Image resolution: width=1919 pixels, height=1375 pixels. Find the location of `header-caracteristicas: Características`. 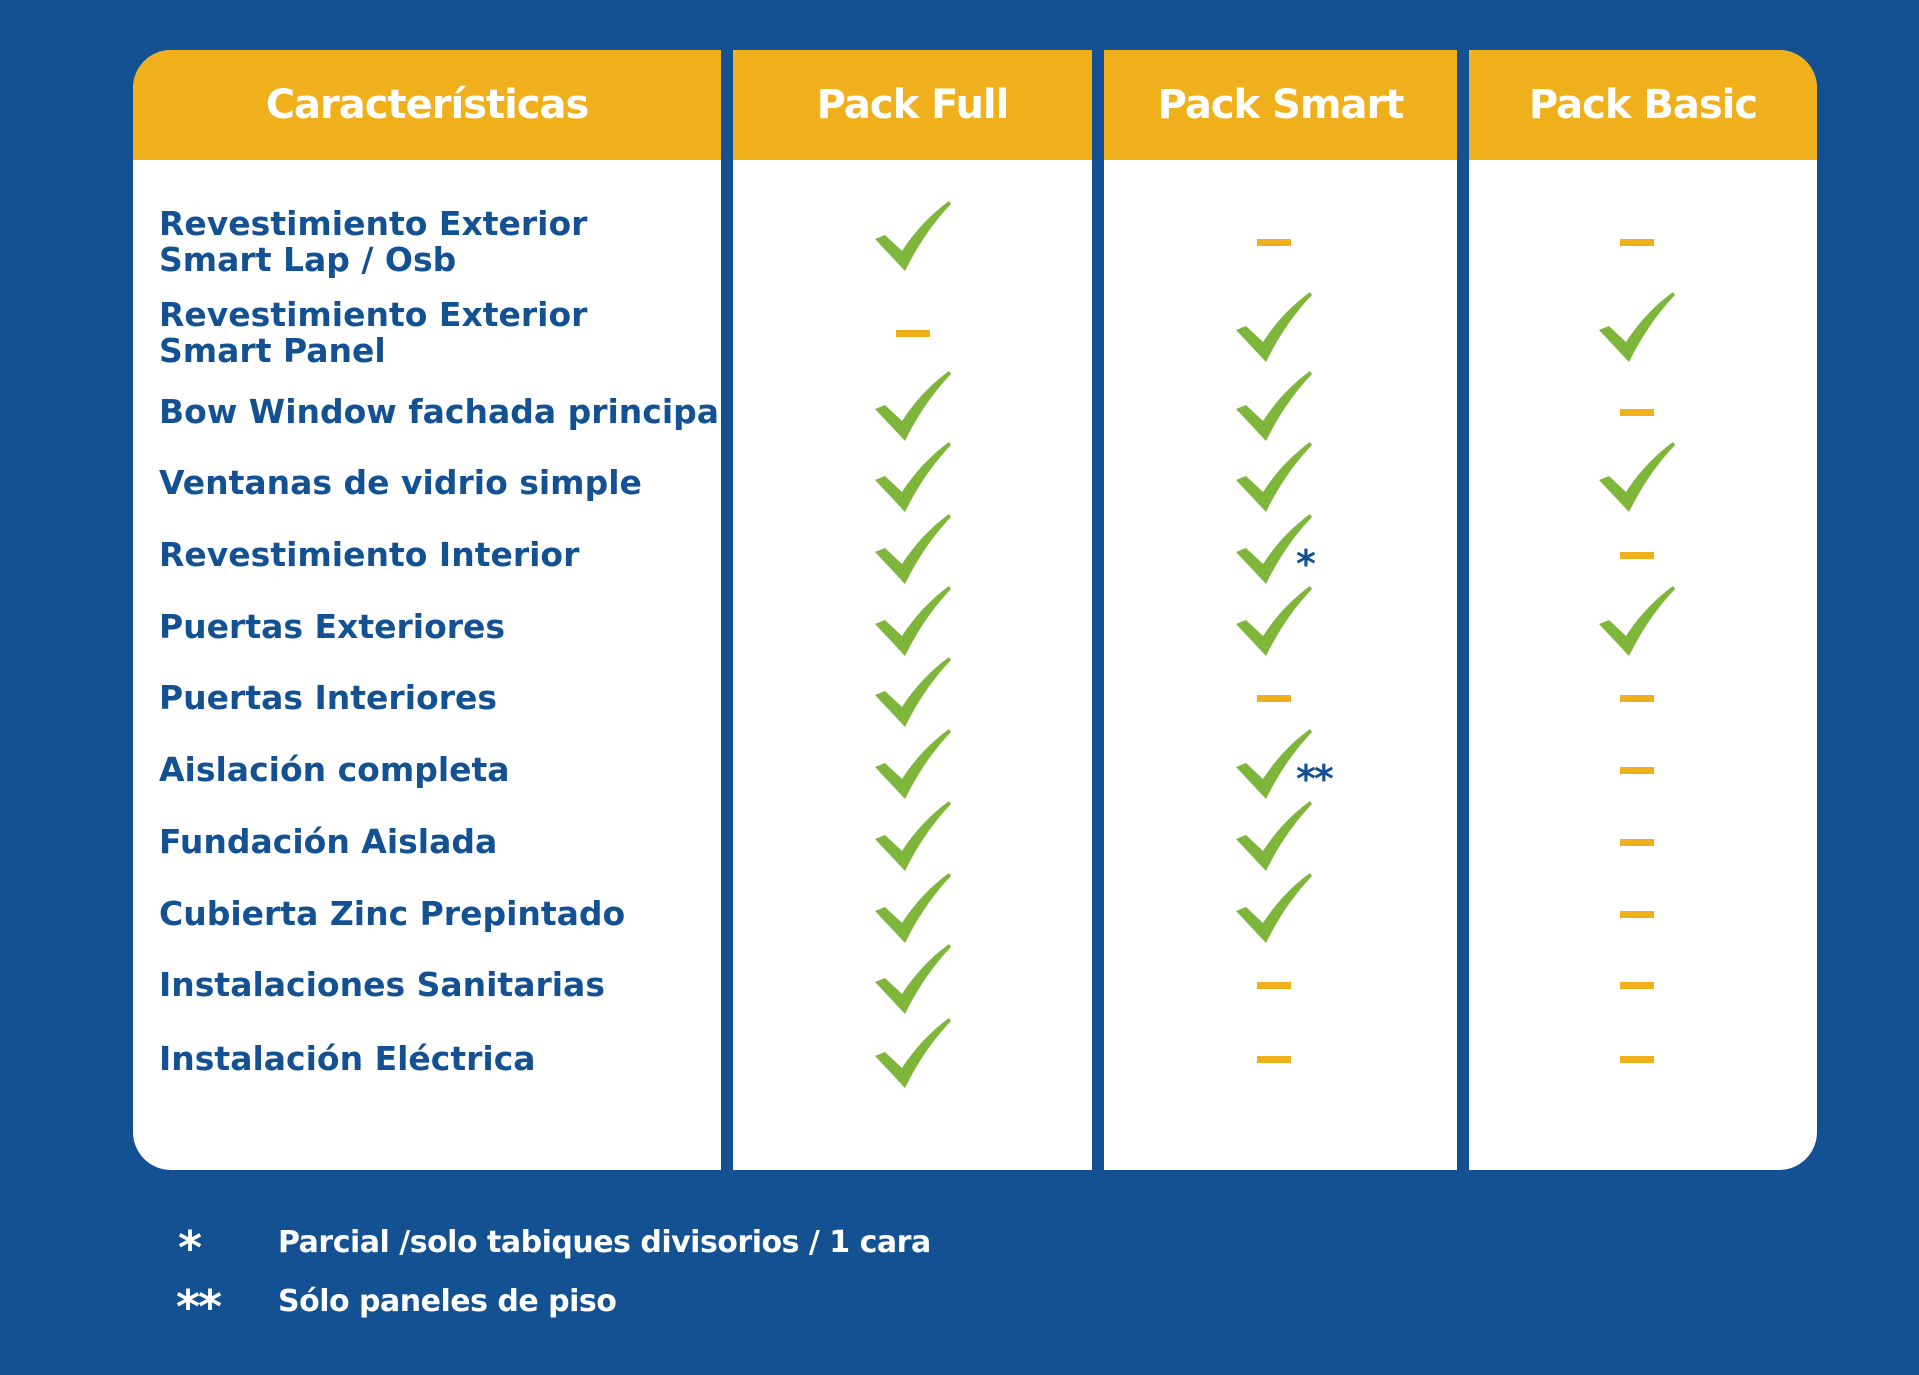

header-caracteristicas: Características is located at coordinates (427, 105).